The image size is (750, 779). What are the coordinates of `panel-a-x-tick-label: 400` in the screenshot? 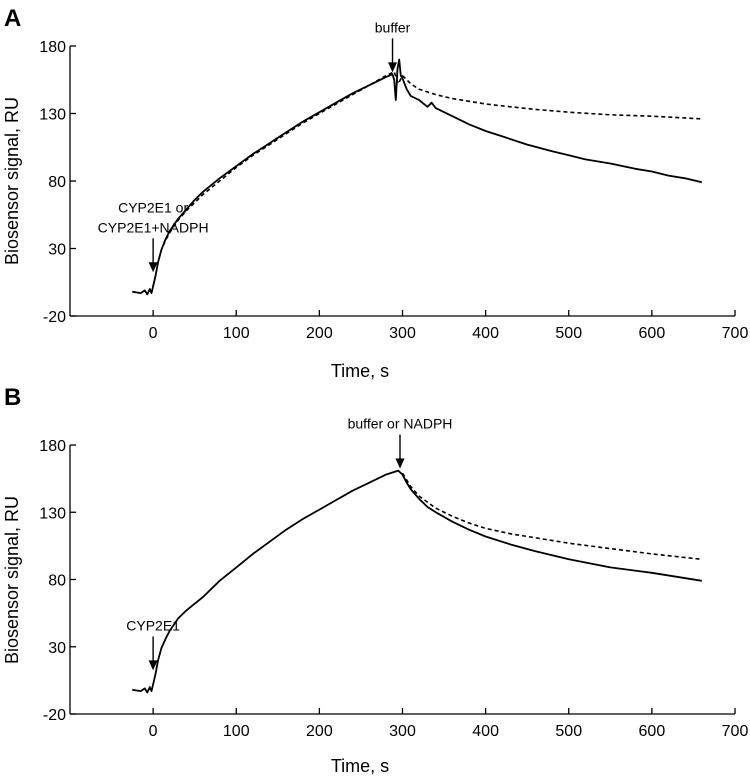 It's located at (485, 333).